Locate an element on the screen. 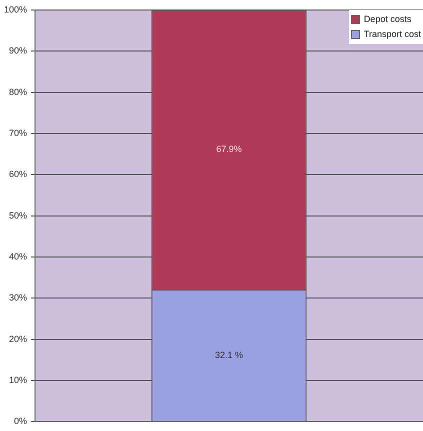 The image size is (423, 431). y-tick-label: 50% is located at coordinates (18, 215).